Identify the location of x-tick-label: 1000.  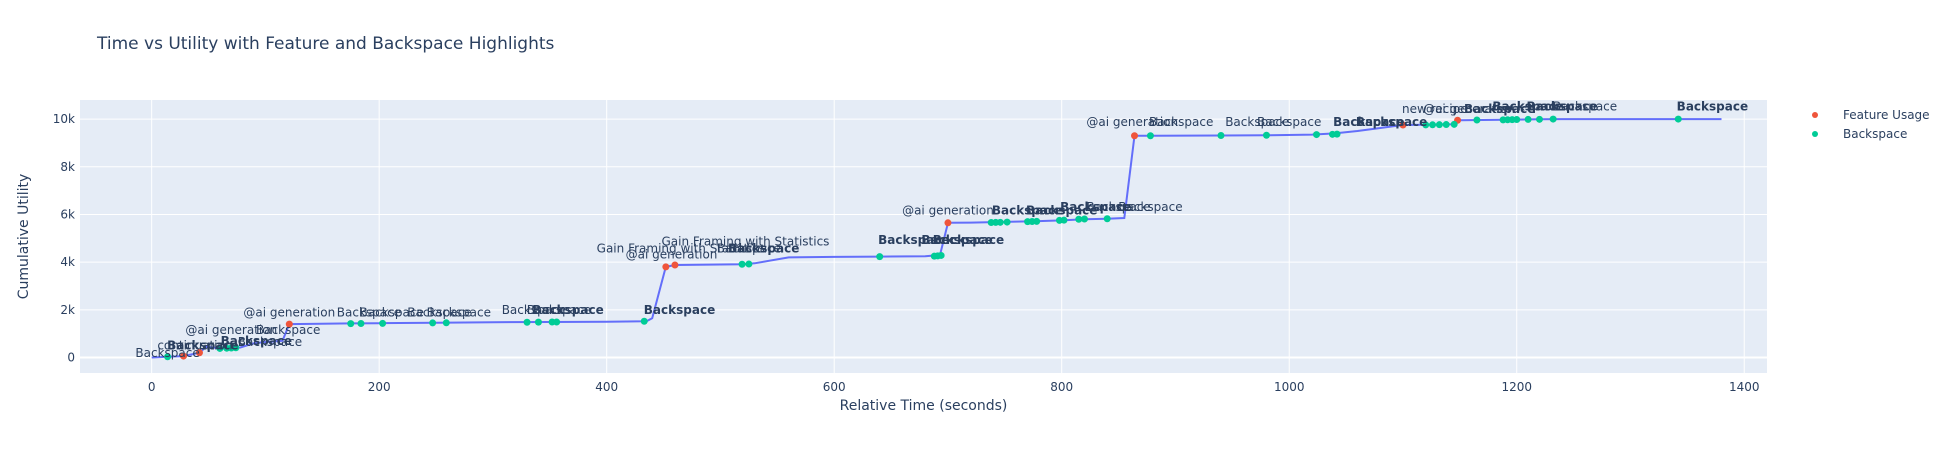
(1289, 387).